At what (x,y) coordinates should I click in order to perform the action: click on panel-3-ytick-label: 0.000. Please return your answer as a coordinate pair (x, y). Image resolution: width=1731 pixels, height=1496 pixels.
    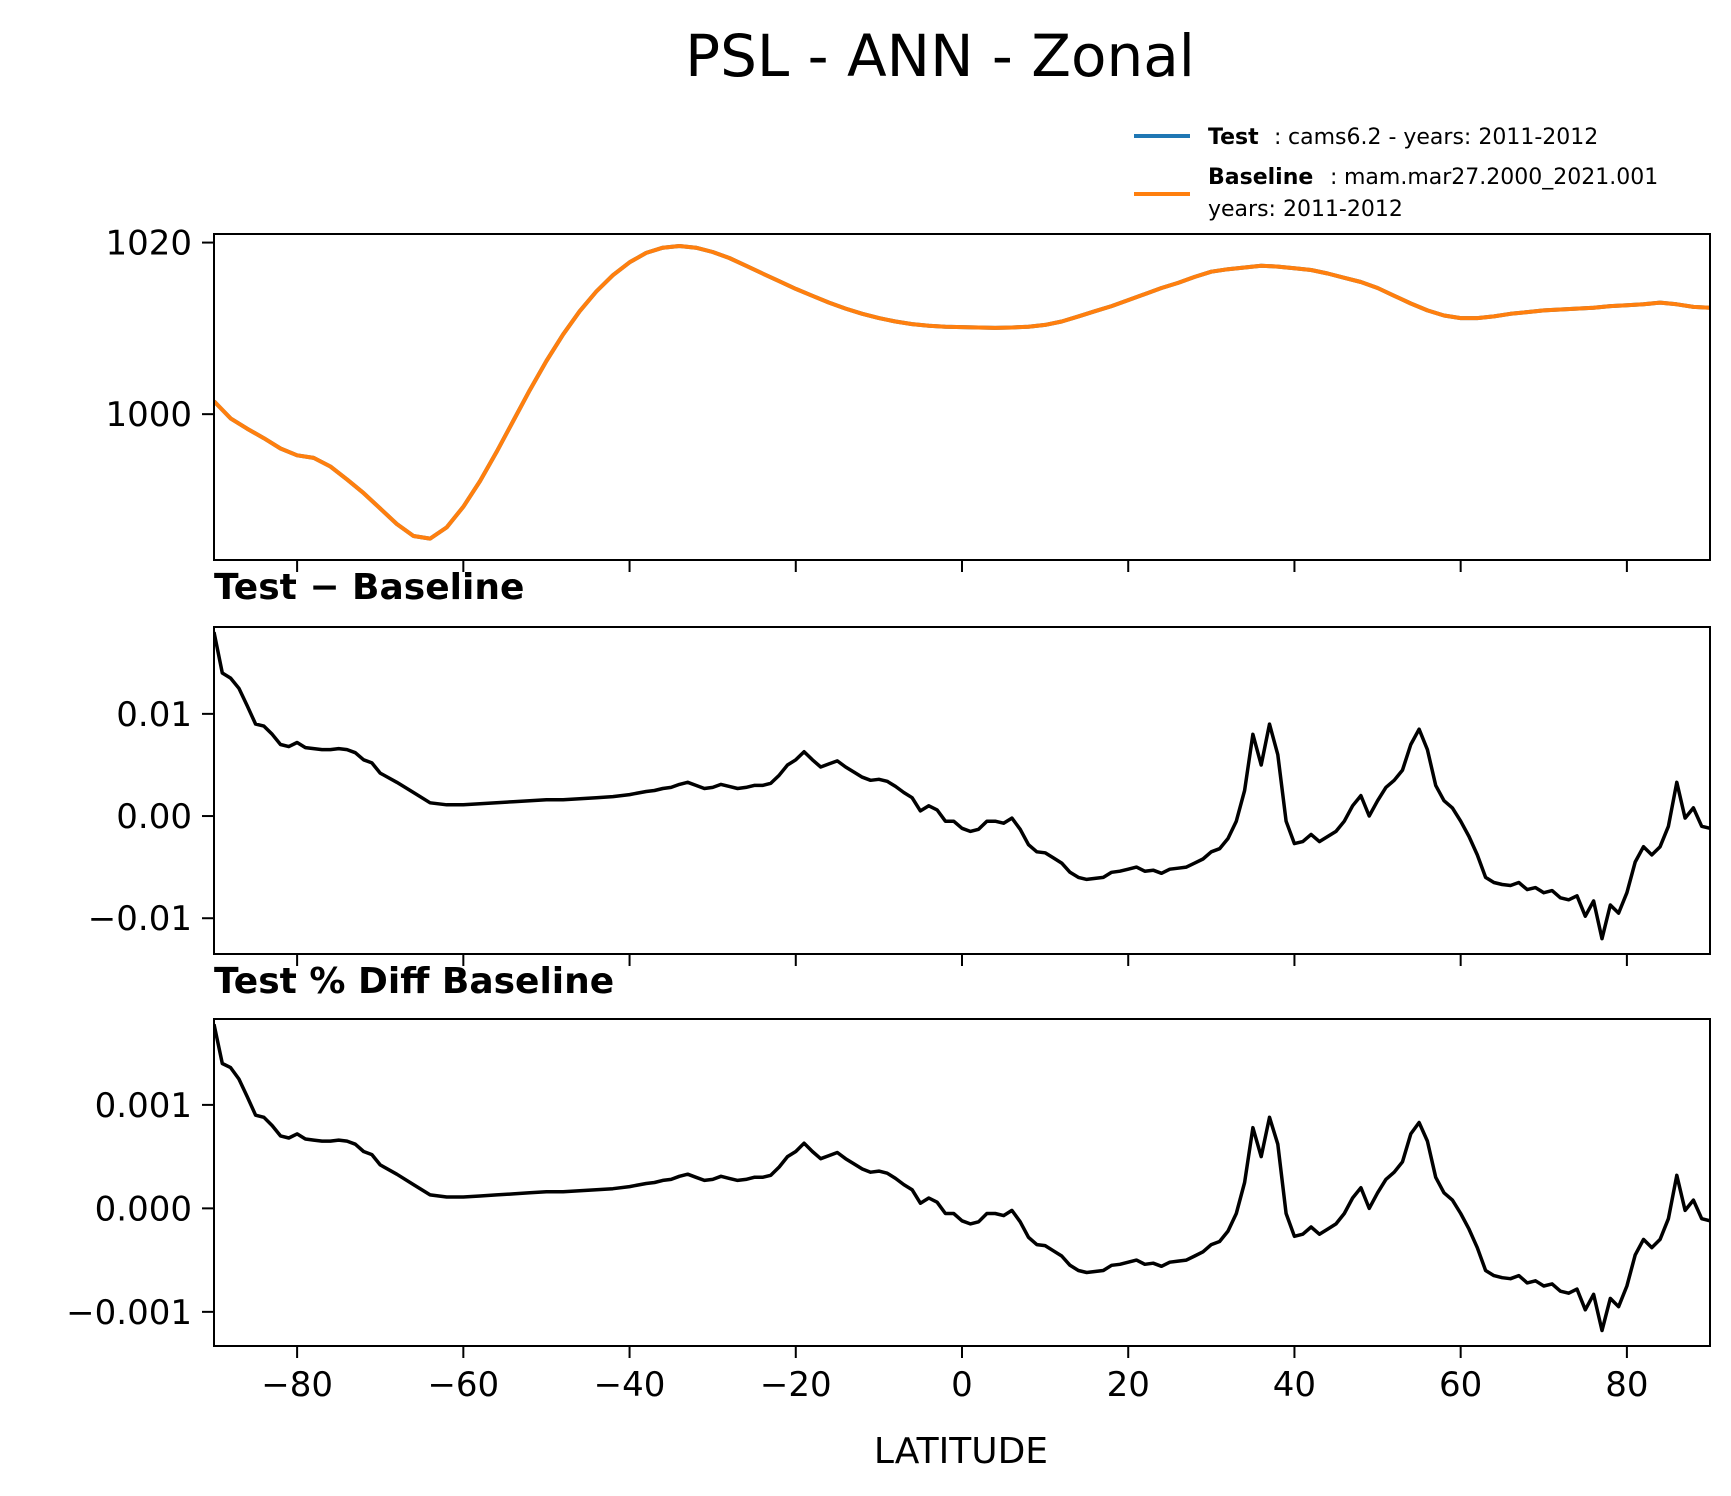
    Looking at the image, I should click on (143, 1209).